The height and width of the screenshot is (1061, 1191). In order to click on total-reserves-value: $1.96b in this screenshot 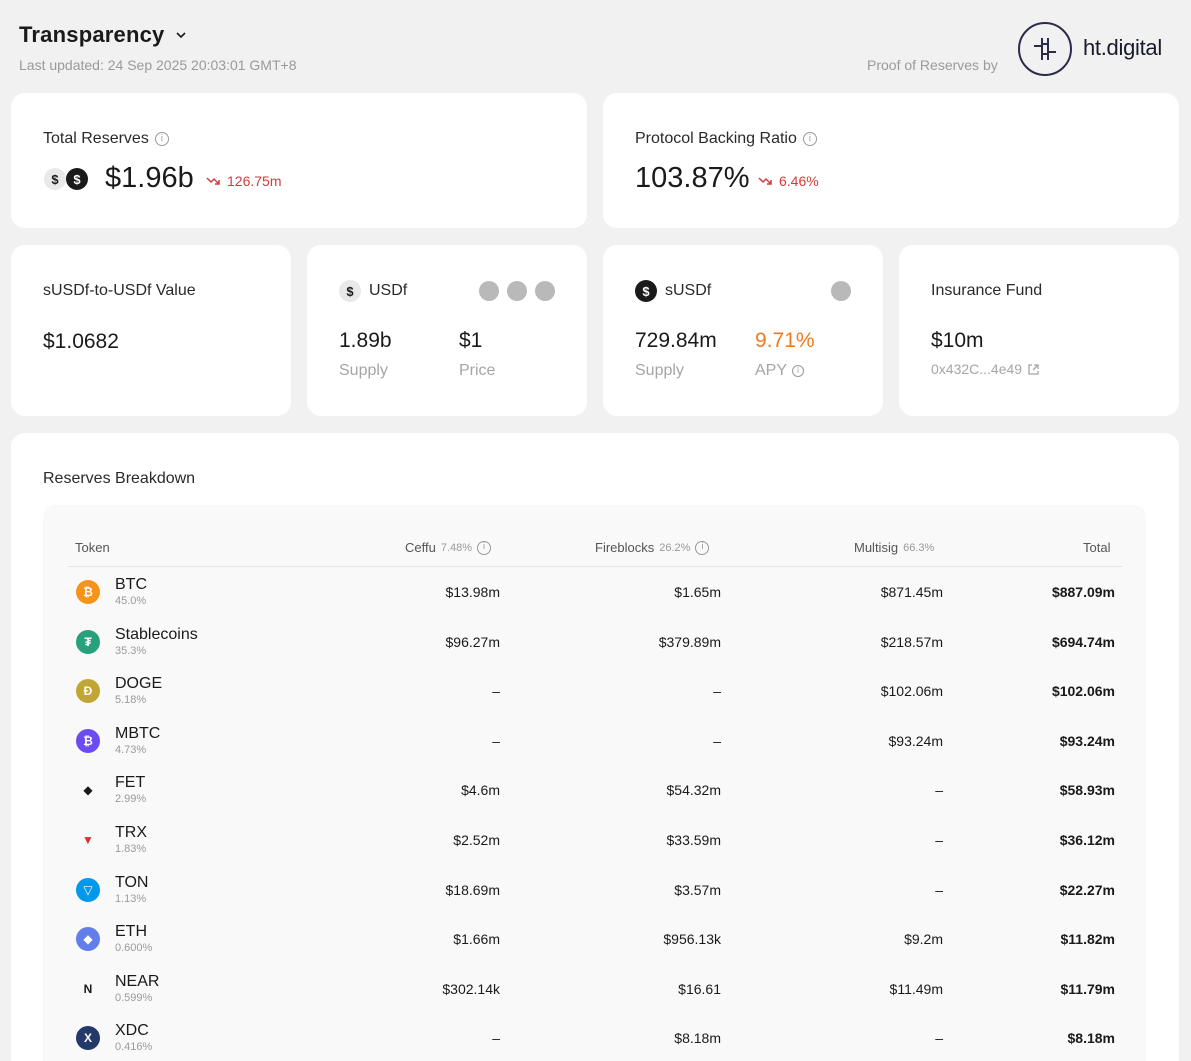, I will do `click(149, 178)`.